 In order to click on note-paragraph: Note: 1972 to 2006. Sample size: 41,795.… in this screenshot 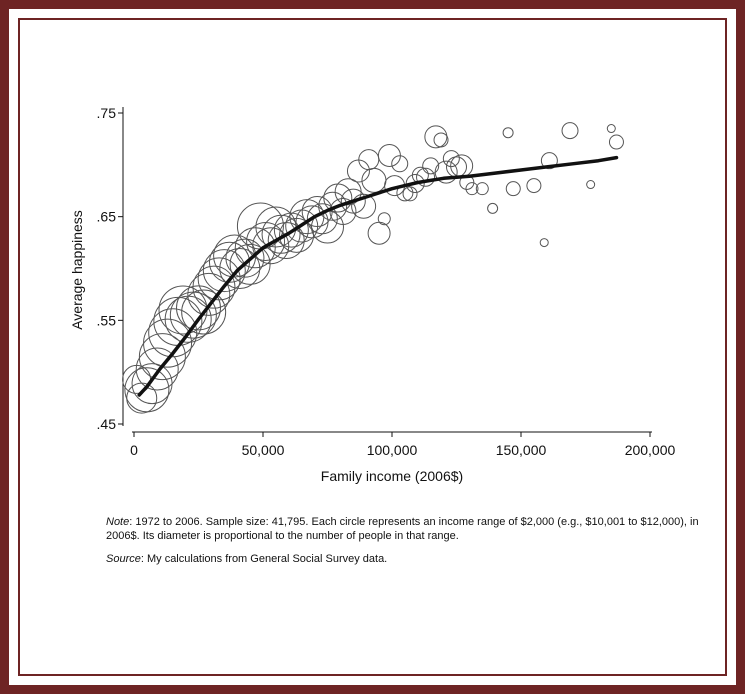, I will do `click(411, 529)`.